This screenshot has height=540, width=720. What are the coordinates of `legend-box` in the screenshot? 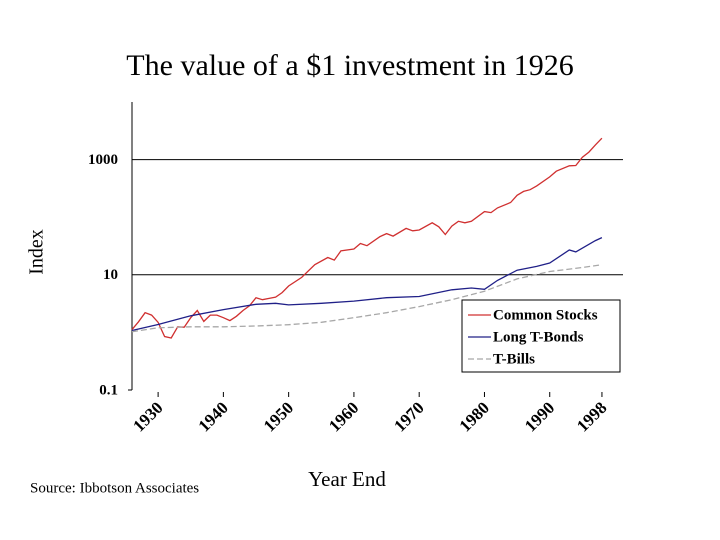 It's located at (541, 336).